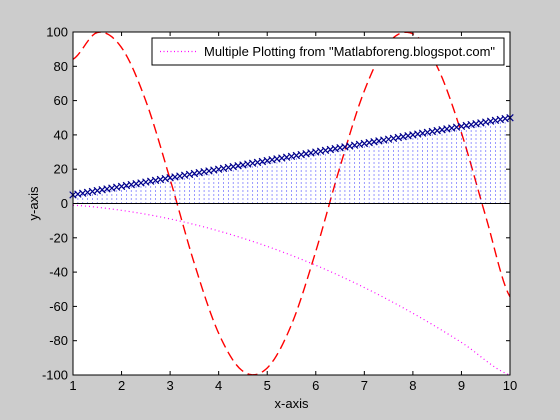  What do you see at coordinates (461, 385) in the screenshot?
I see `x-tick-label: 9` at bounding box center [461, 385].